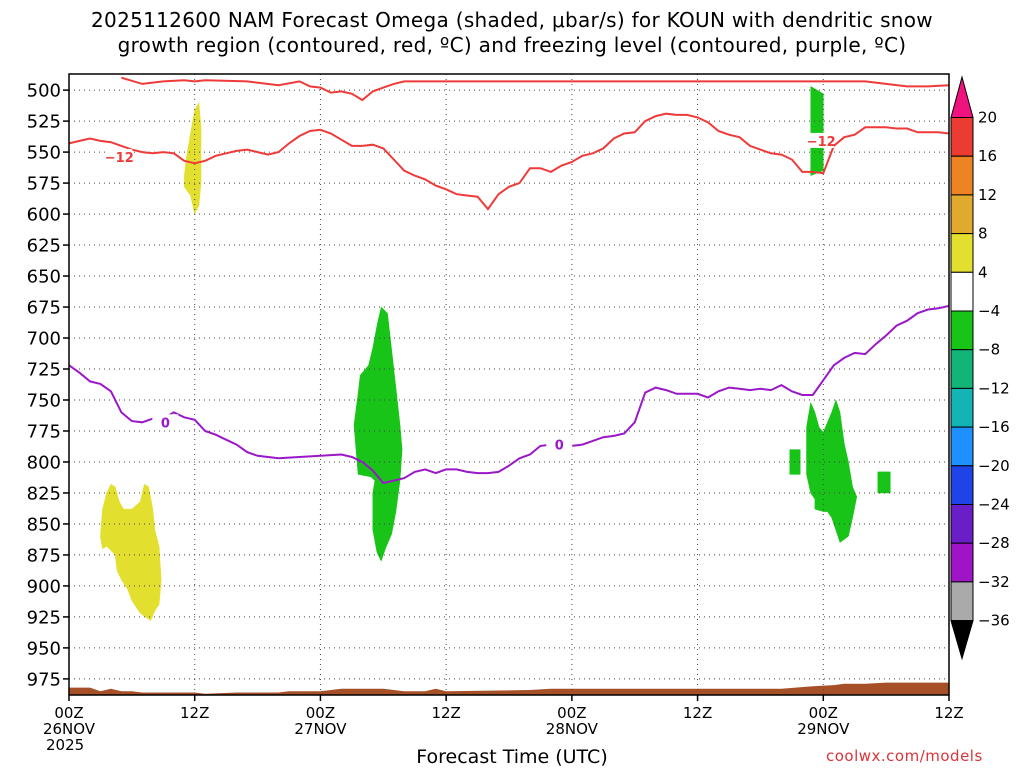  I want to click on y-tick-label-650: 650, so click(44, 277).